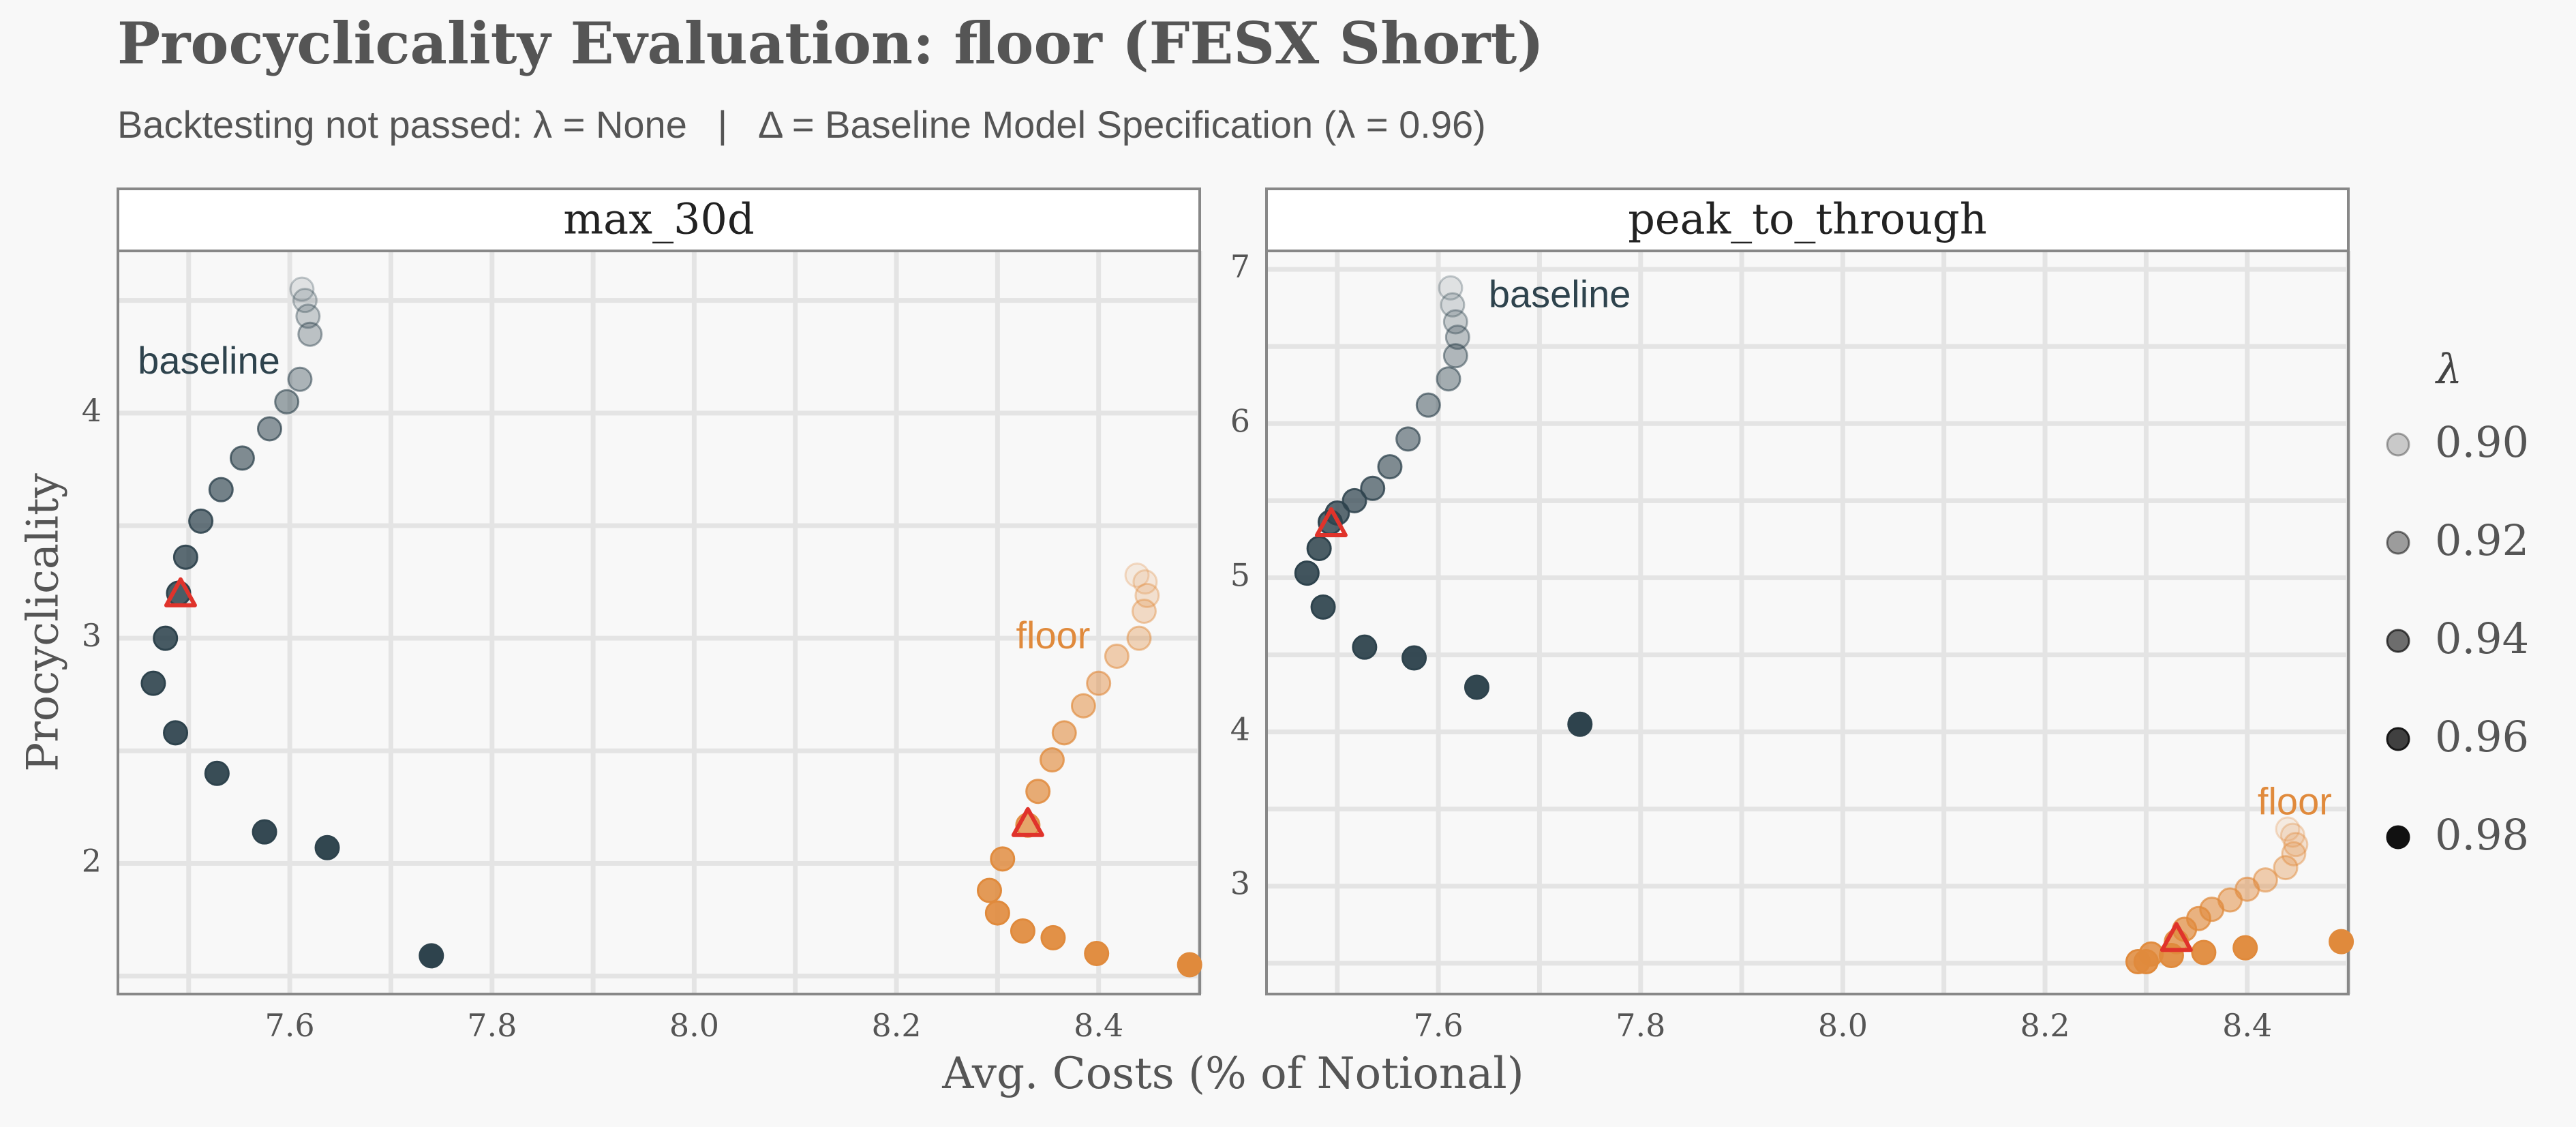  I want to click on x-tick-label: 7.6, so click(290, 1025).